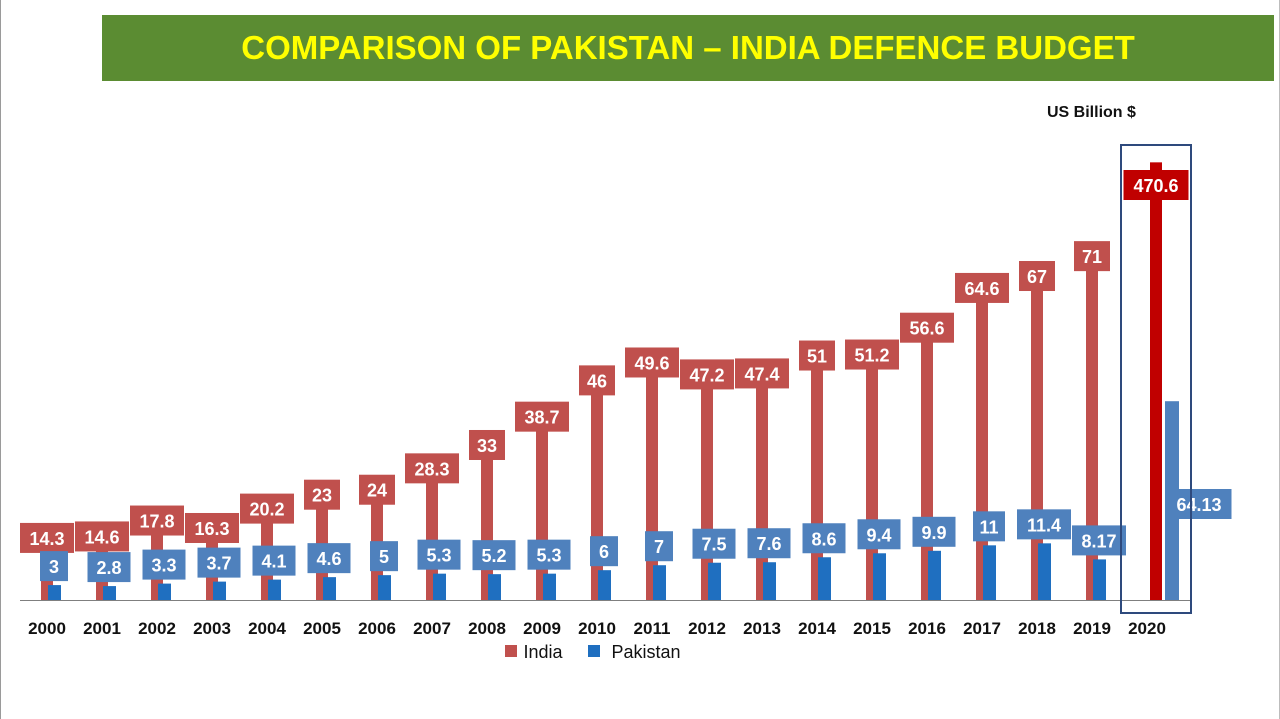 The image size is (1280, 719). Describe the element at coordinates (432, 628) in the screenshot. I see `x-tick-label-2007: 2007` at that location.